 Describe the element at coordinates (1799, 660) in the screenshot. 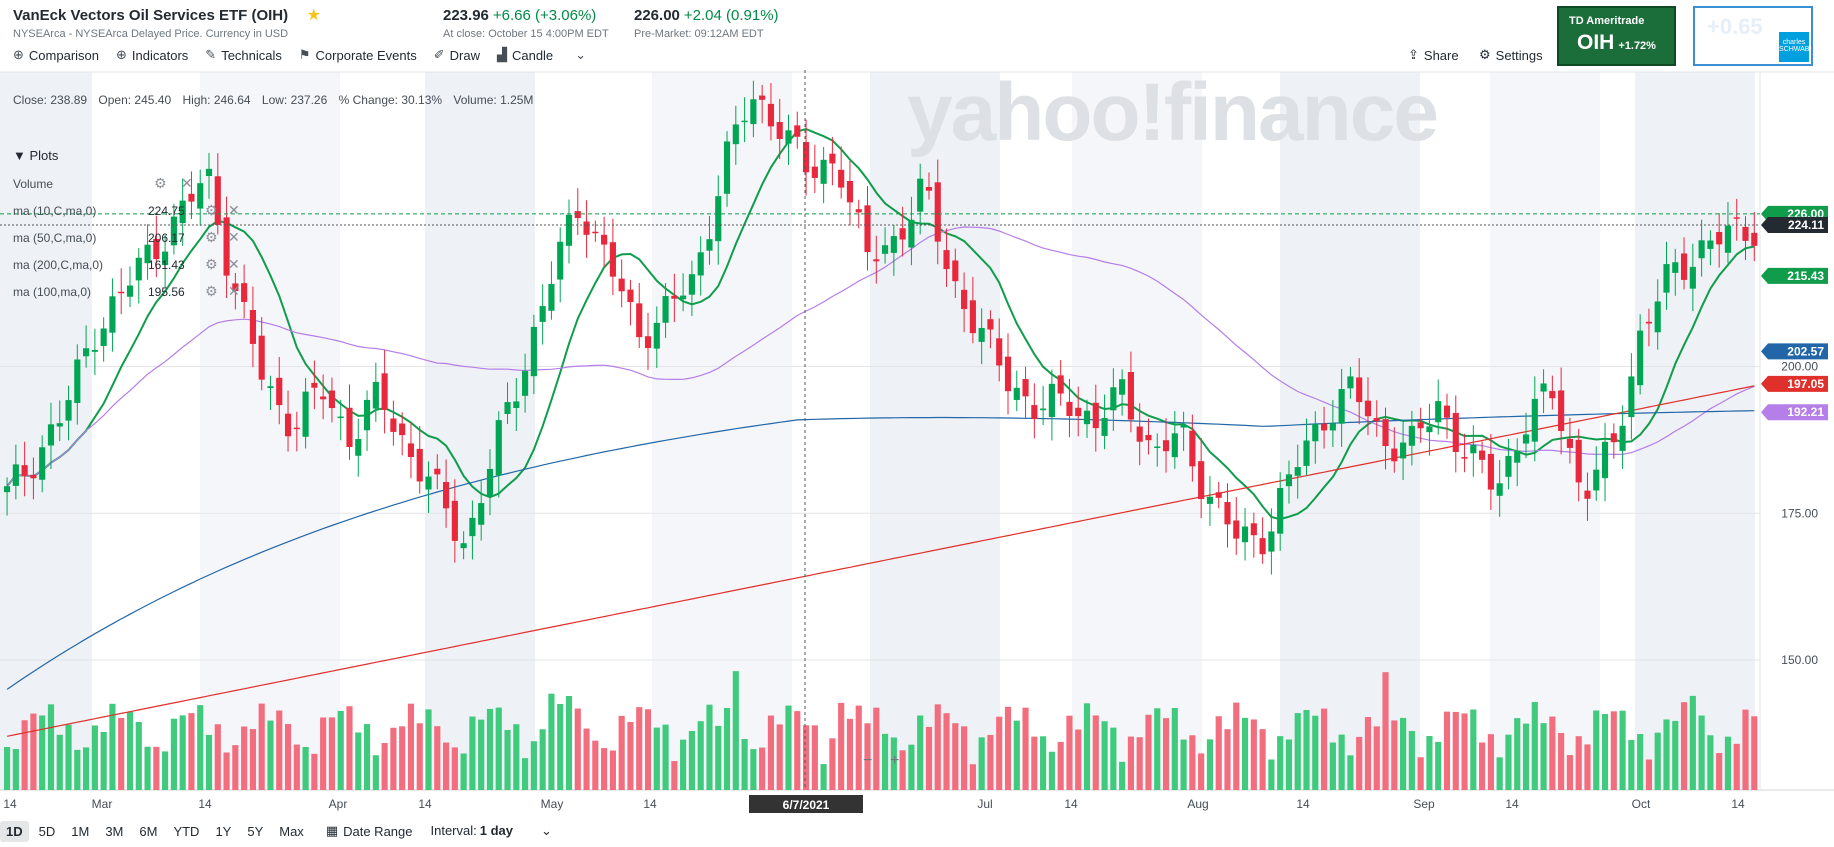

I see `y-tick-label: 150.00` at that location.